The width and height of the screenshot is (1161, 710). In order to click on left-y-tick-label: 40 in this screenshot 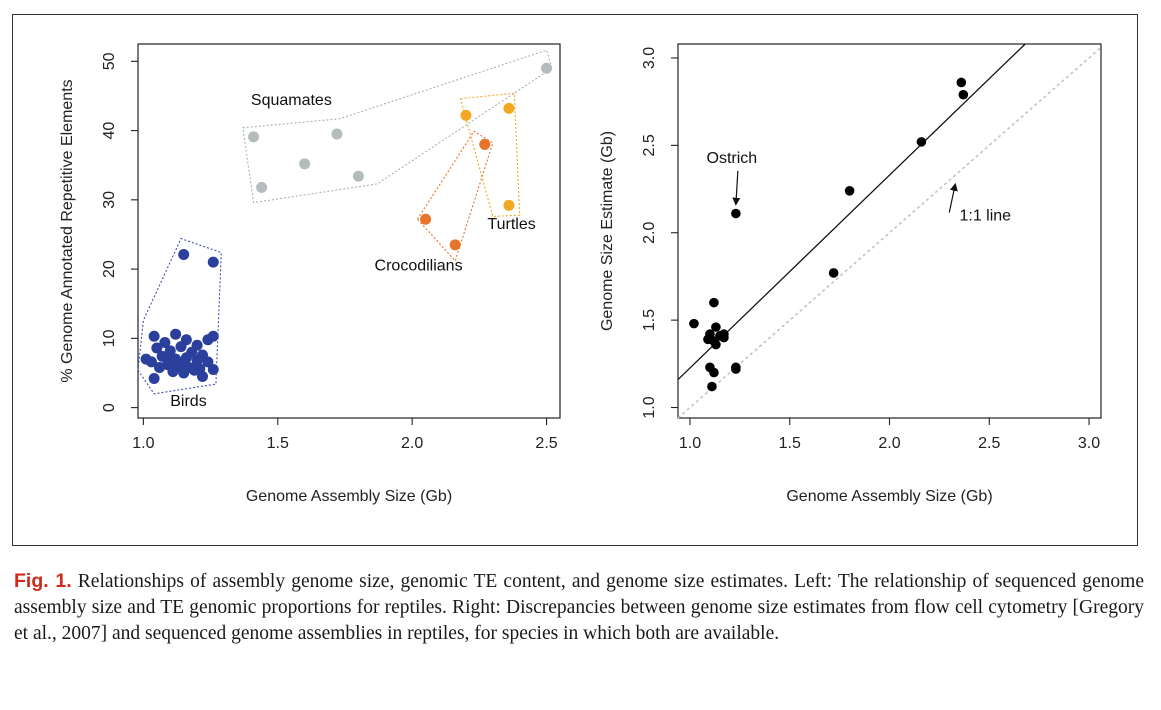, I will do `click(109, 131)`.